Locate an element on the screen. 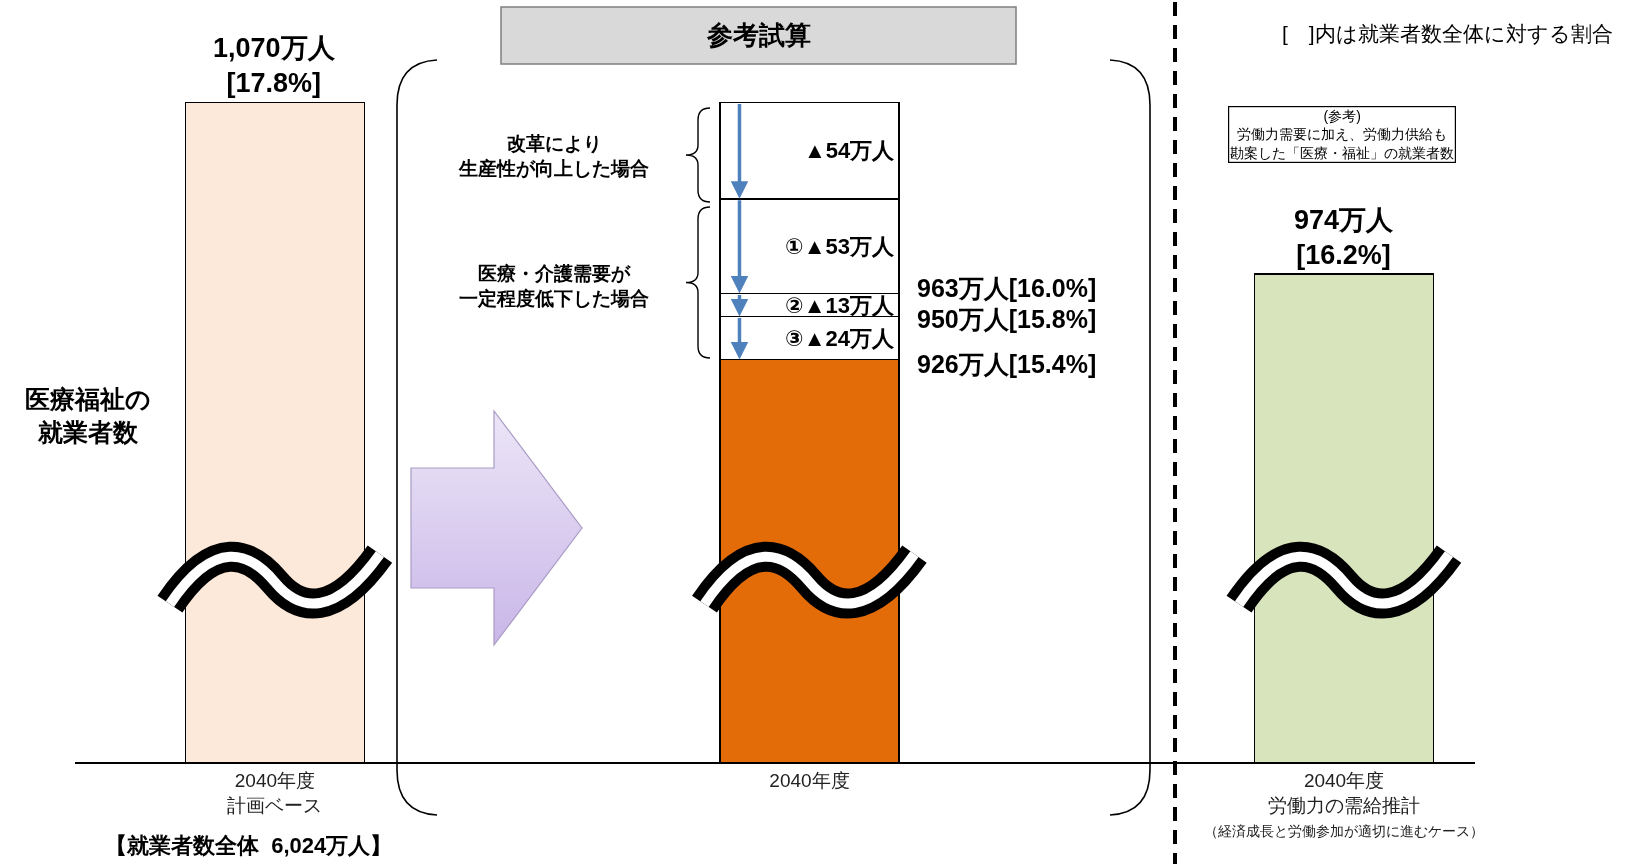  annotation: 【就業者数全体 6,024万人】 is located at coordinates (249, 845).